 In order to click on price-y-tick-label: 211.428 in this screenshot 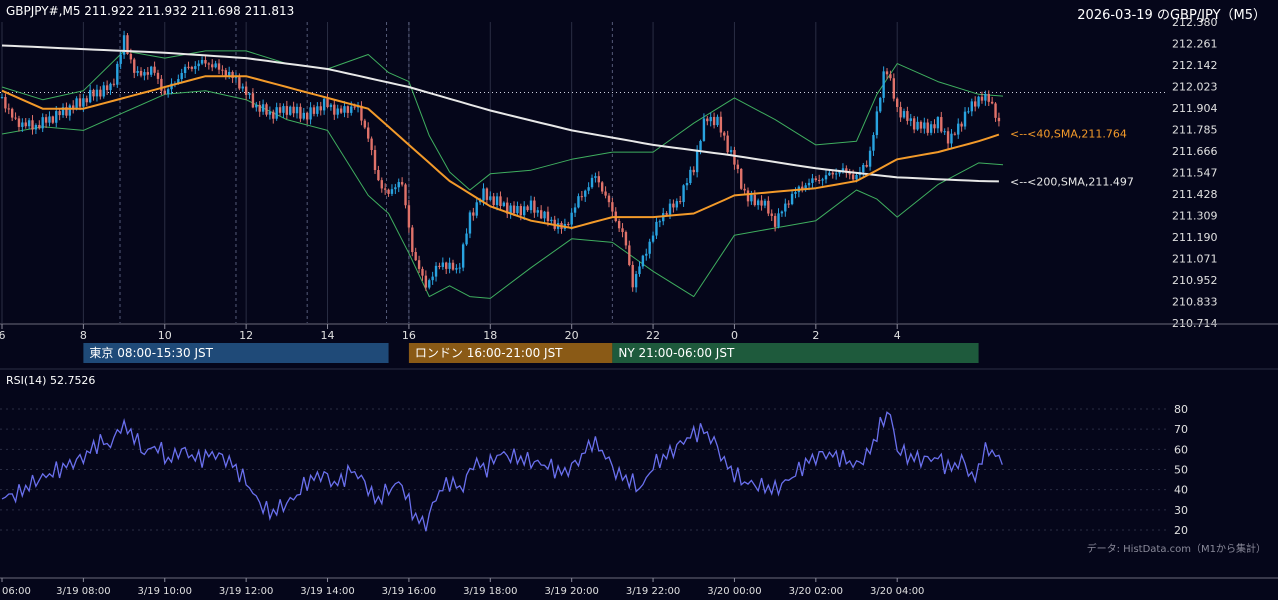, I will do `click(1195, 194)`.